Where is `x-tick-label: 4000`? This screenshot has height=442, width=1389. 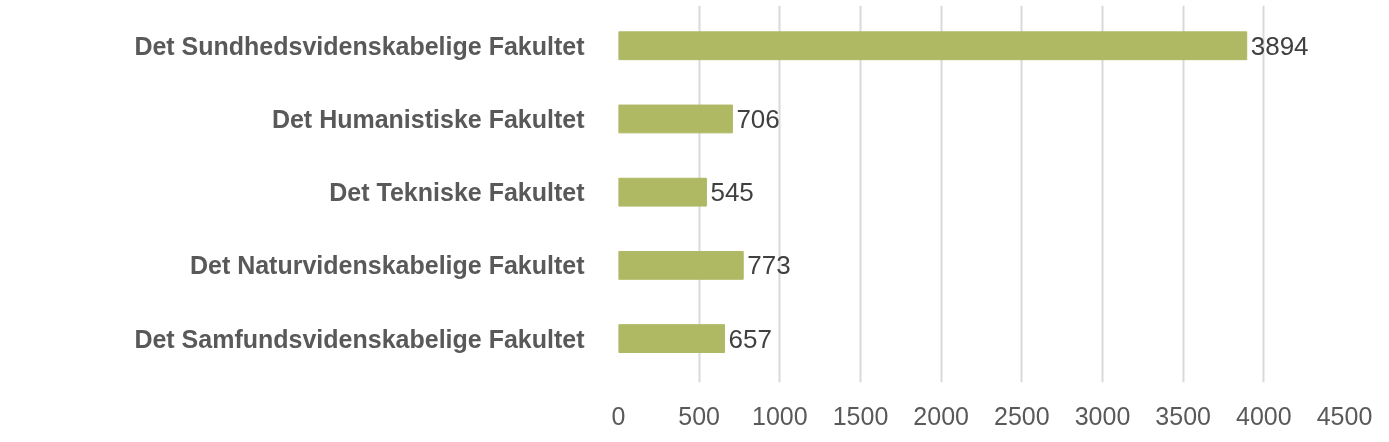
x-tick-label: 4000 is located at coordinates (1264, 415).